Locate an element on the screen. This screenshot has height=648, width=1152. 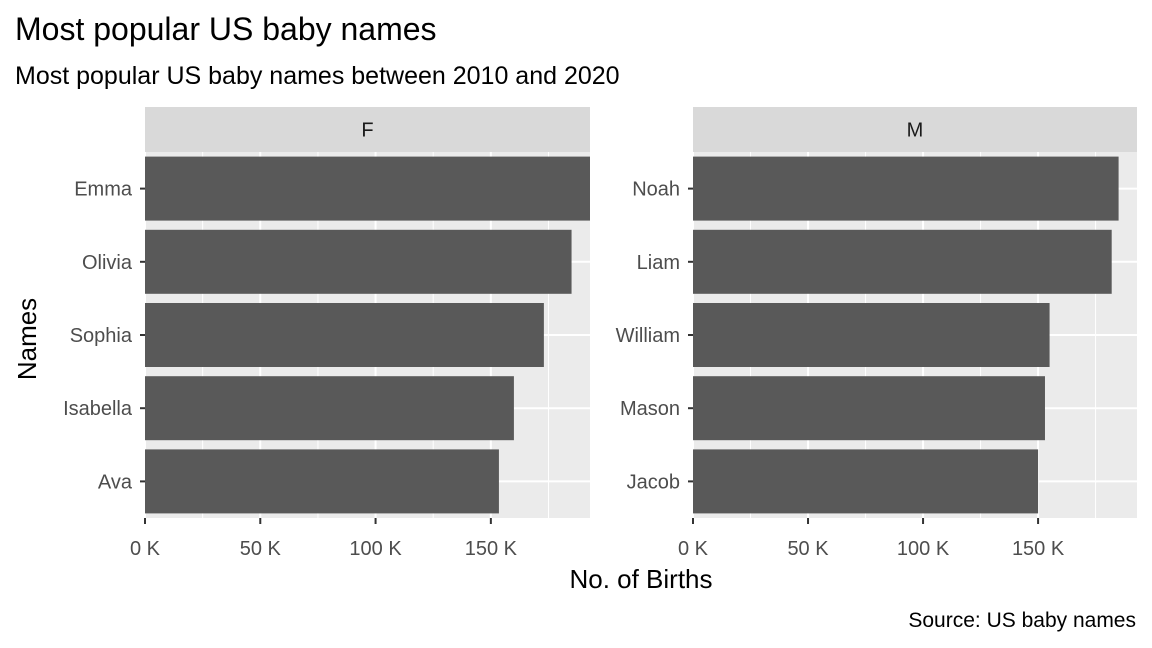
facet-strip-label: M is located at coordinates (915, 131).